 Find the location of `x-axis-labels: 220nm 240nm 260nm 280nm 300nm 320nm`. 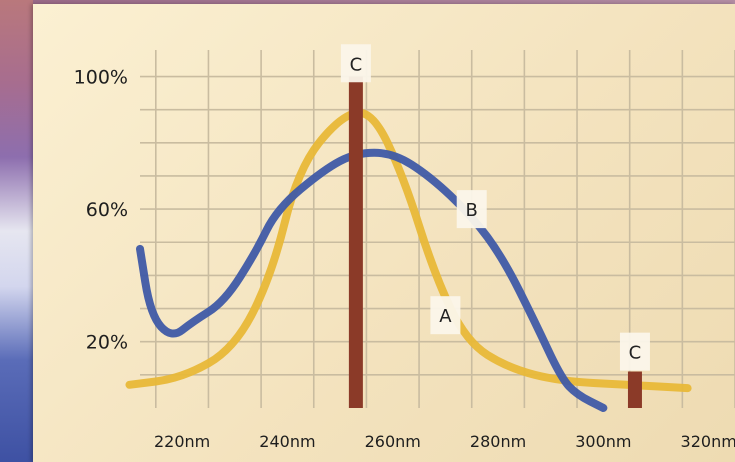

x-axis-labels: 220nm 240nm 260nm 280nm 300nm 320nm is located at coordinates (444, 441).